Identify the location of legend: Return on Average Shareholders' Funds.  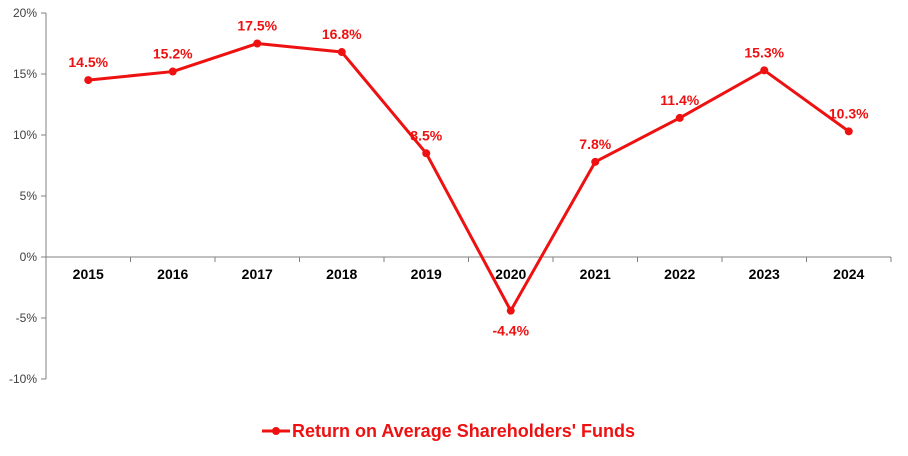
(448, 431).